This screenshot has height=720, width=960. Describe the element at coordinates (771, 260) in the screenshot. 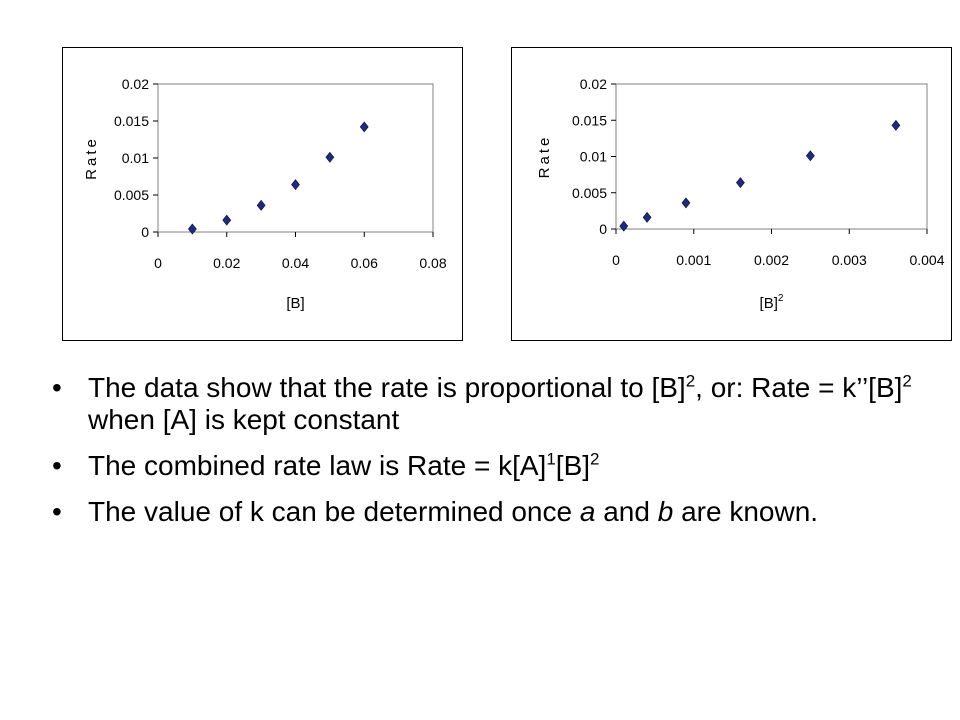

I see `x-tick-label: 0.002` at that location.